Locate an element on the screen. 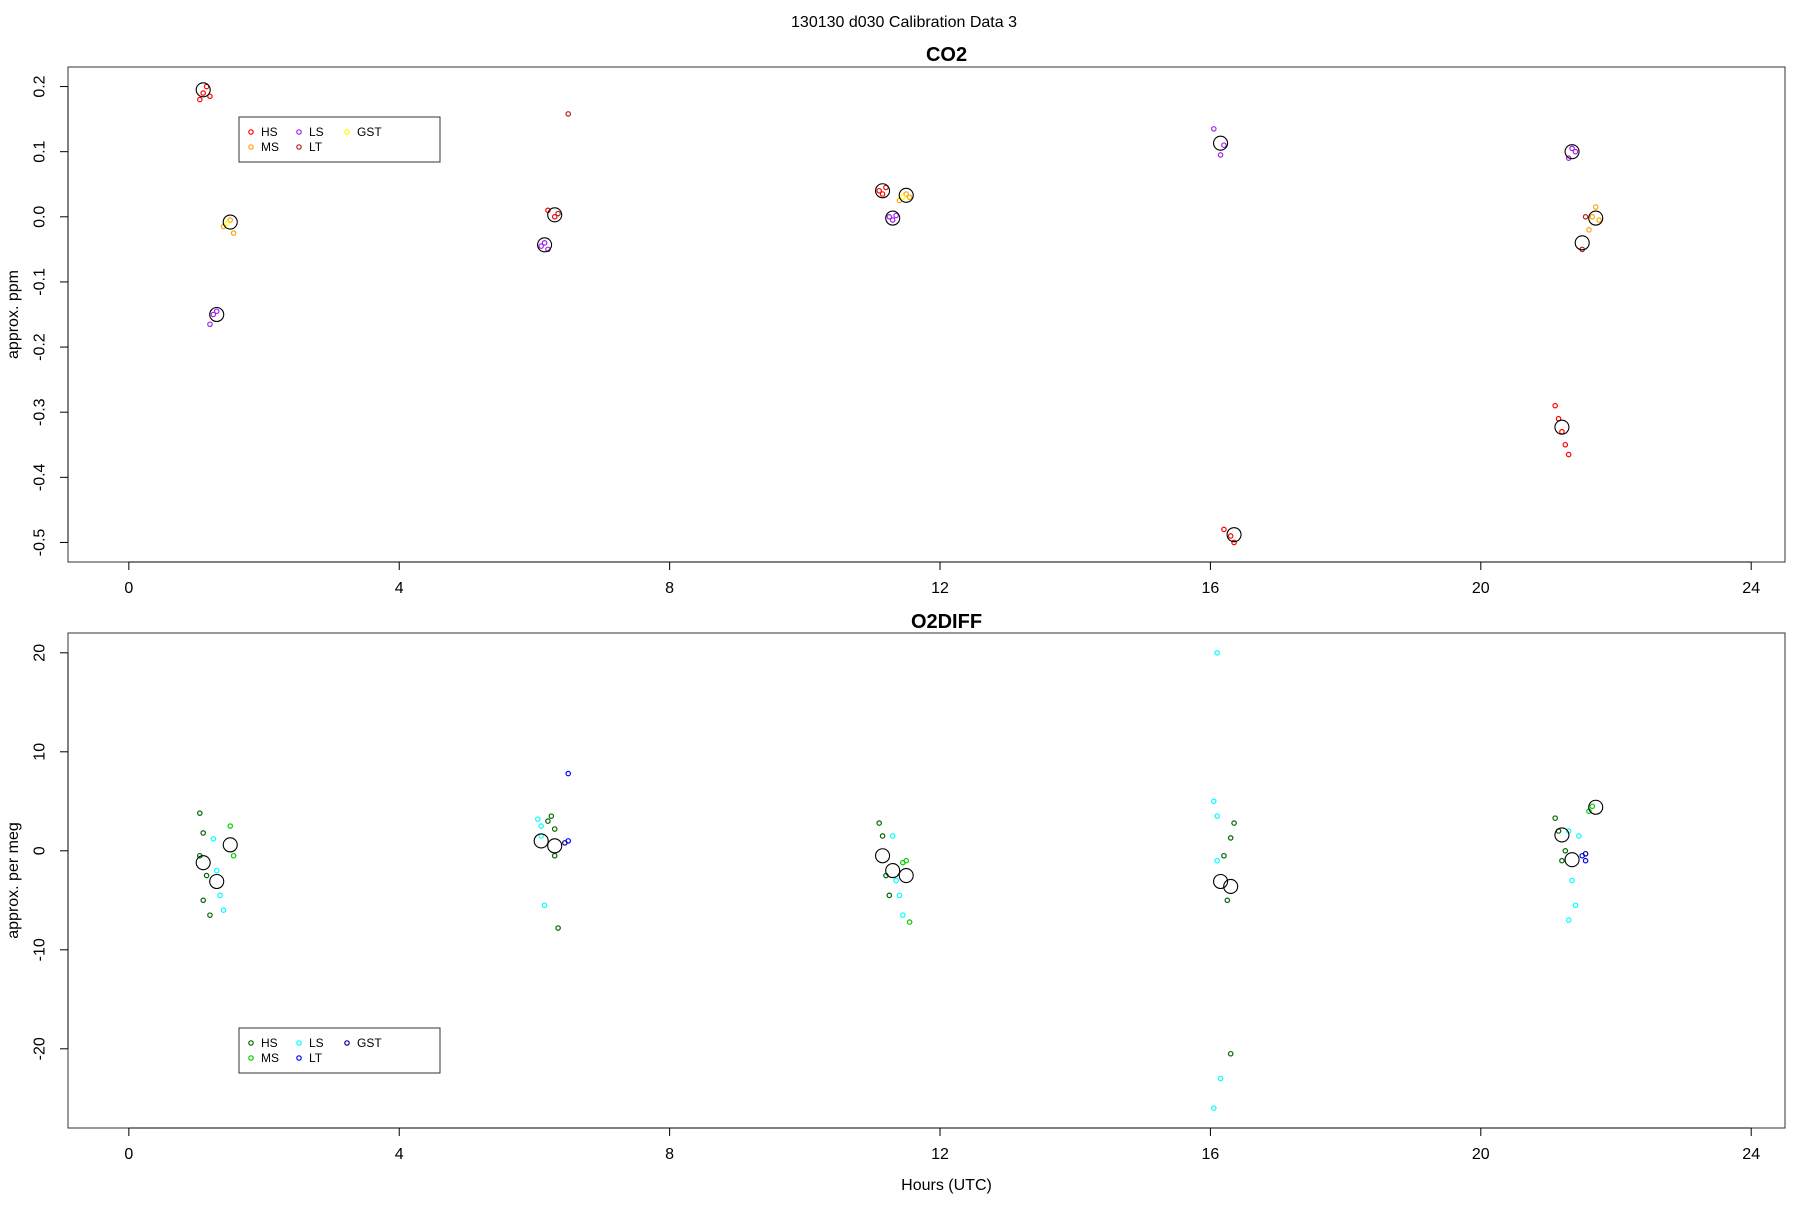  x-tick-label: 20 is located at coordinates (1481, 1154).